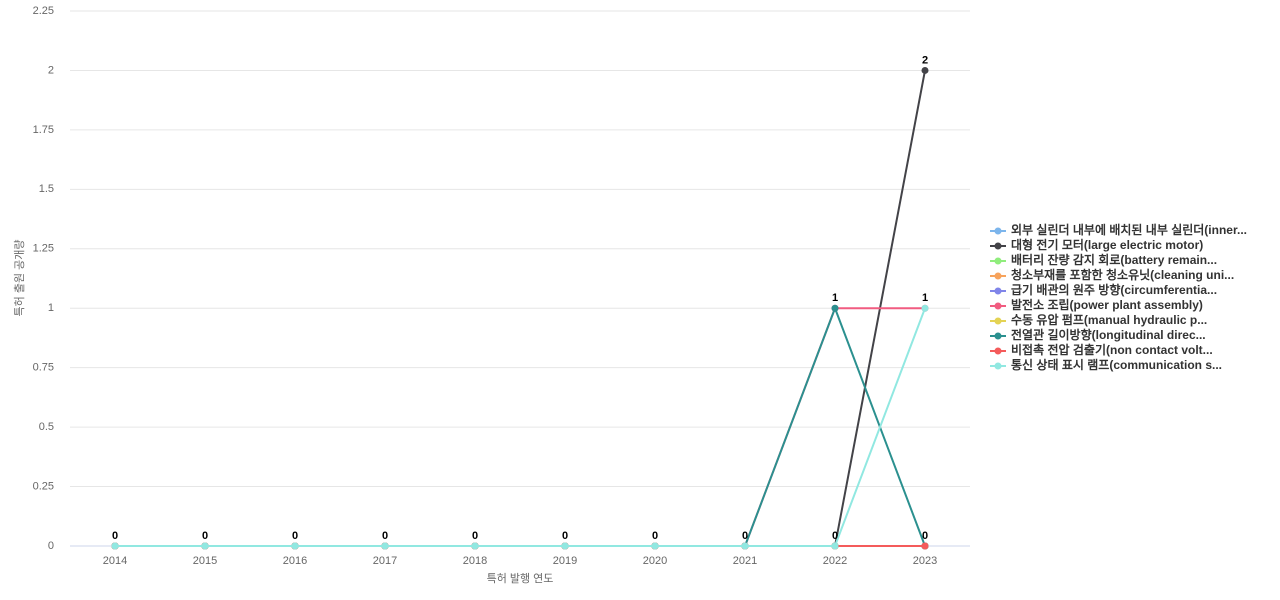 The width and height of the screenshot is (1280, 600). Describe the element at coordinates (43, 130) in the screenshot. I see `y-tick-label: 1.75` at that location.